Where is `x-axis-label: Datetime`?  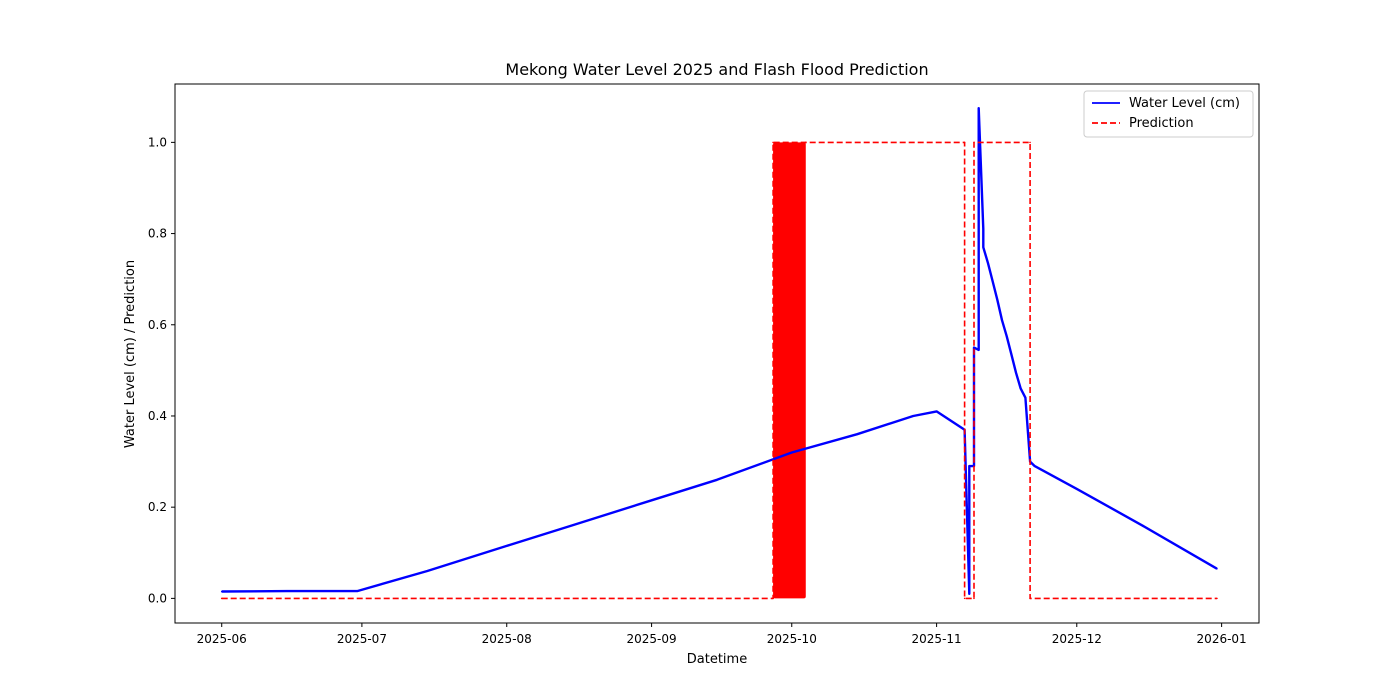 x-axis-label: Datetime is located at coordinates (717, 659).